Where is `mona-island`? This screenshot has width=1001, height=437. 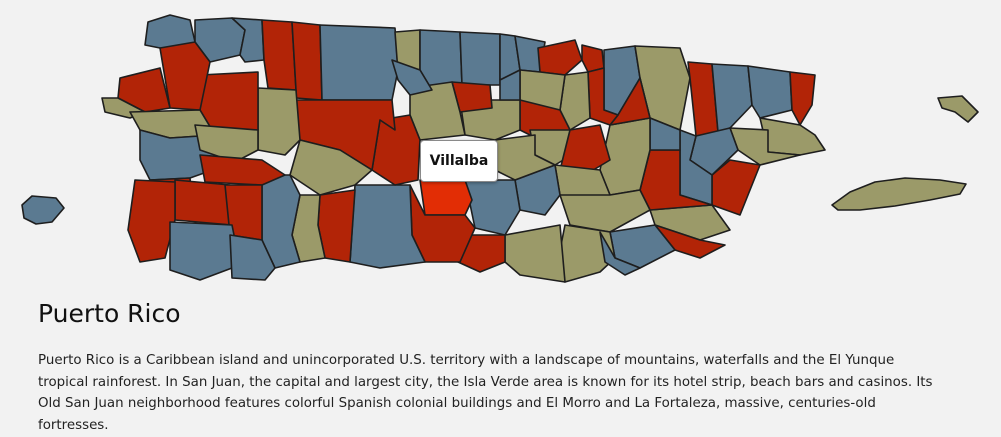 mona-island is located at coordinates (43, 210).